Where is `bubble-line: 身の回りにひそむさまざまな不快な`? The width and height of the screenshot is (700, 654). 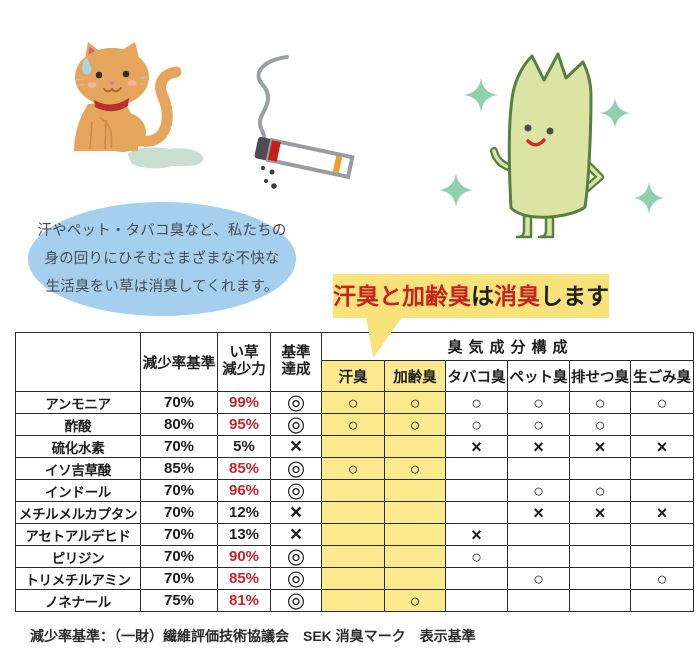 bubble-line: 身の回りにひそむさまざまな不快な is located at coordinates (162, 259).